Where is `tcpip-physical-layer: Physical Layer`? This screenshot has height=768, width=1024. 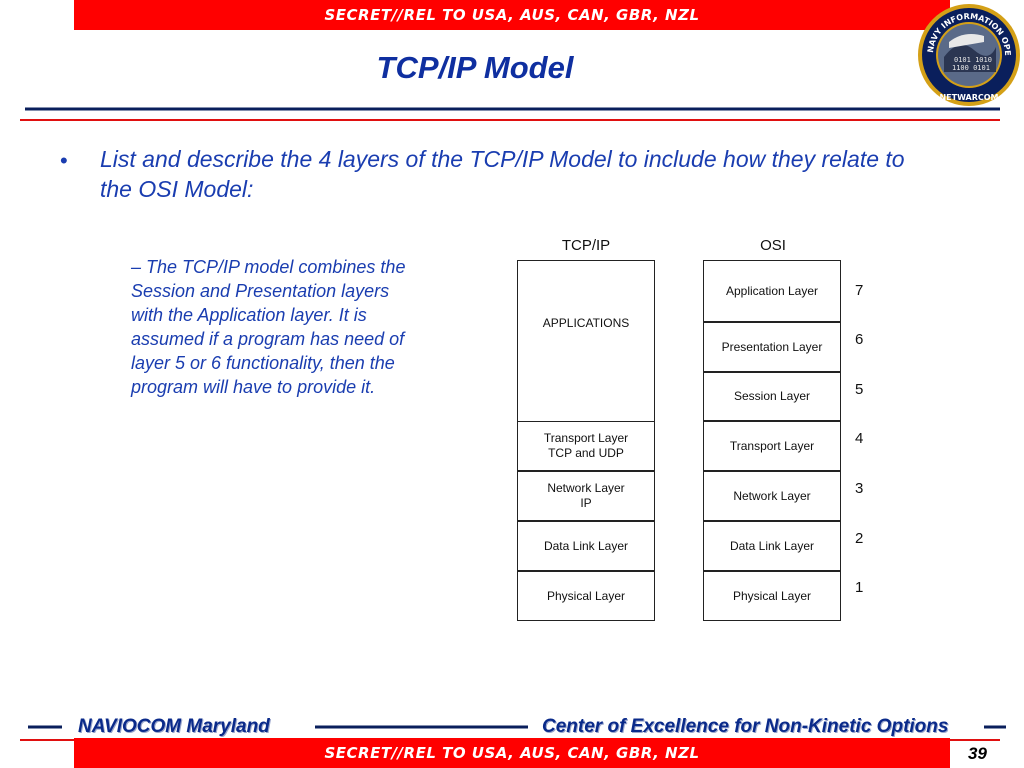 tcpip-physical-layer: Physical Layer is located at coordinates (586, 596).